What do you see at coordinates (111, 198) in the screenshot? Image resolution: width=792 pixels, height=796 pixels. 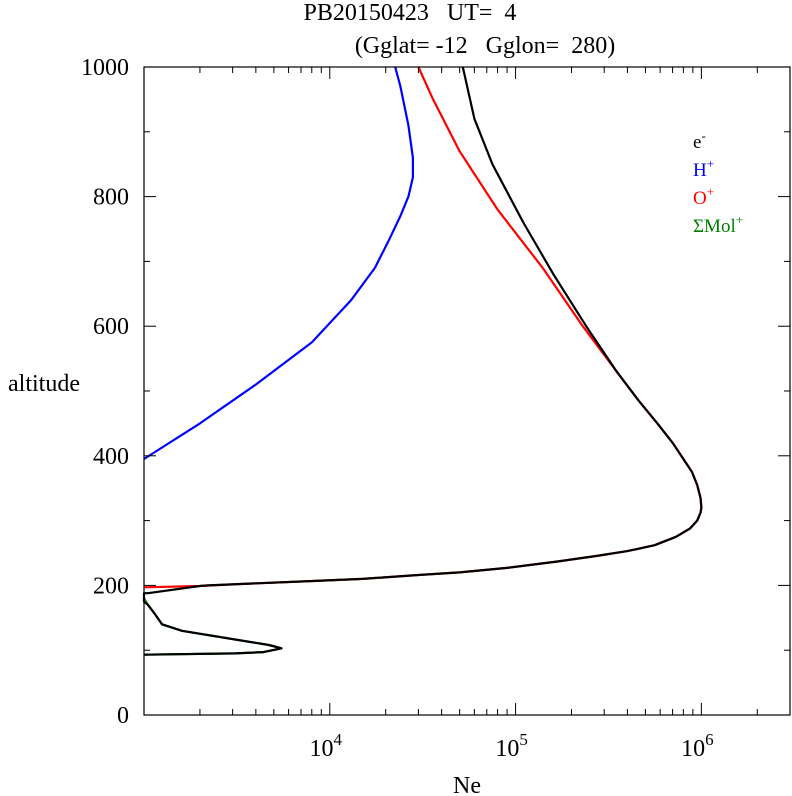 I see `y-tick-label: 800` at bounding box center [111, 198].